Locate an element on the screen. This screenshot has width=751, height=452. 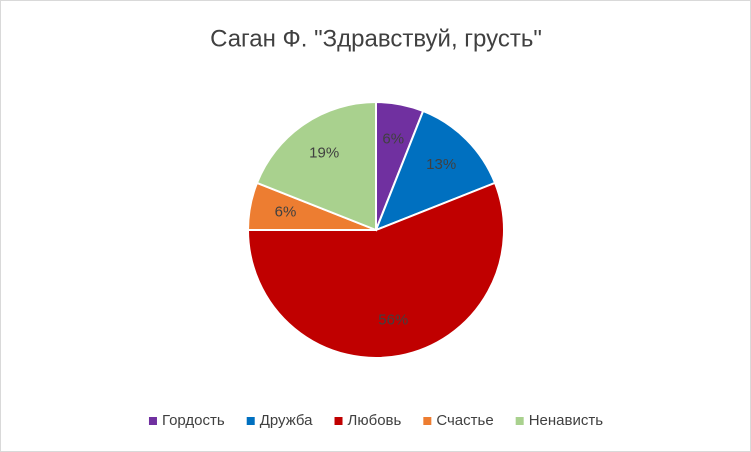
legend-label: Счастье is located at coordinates (464, 420).